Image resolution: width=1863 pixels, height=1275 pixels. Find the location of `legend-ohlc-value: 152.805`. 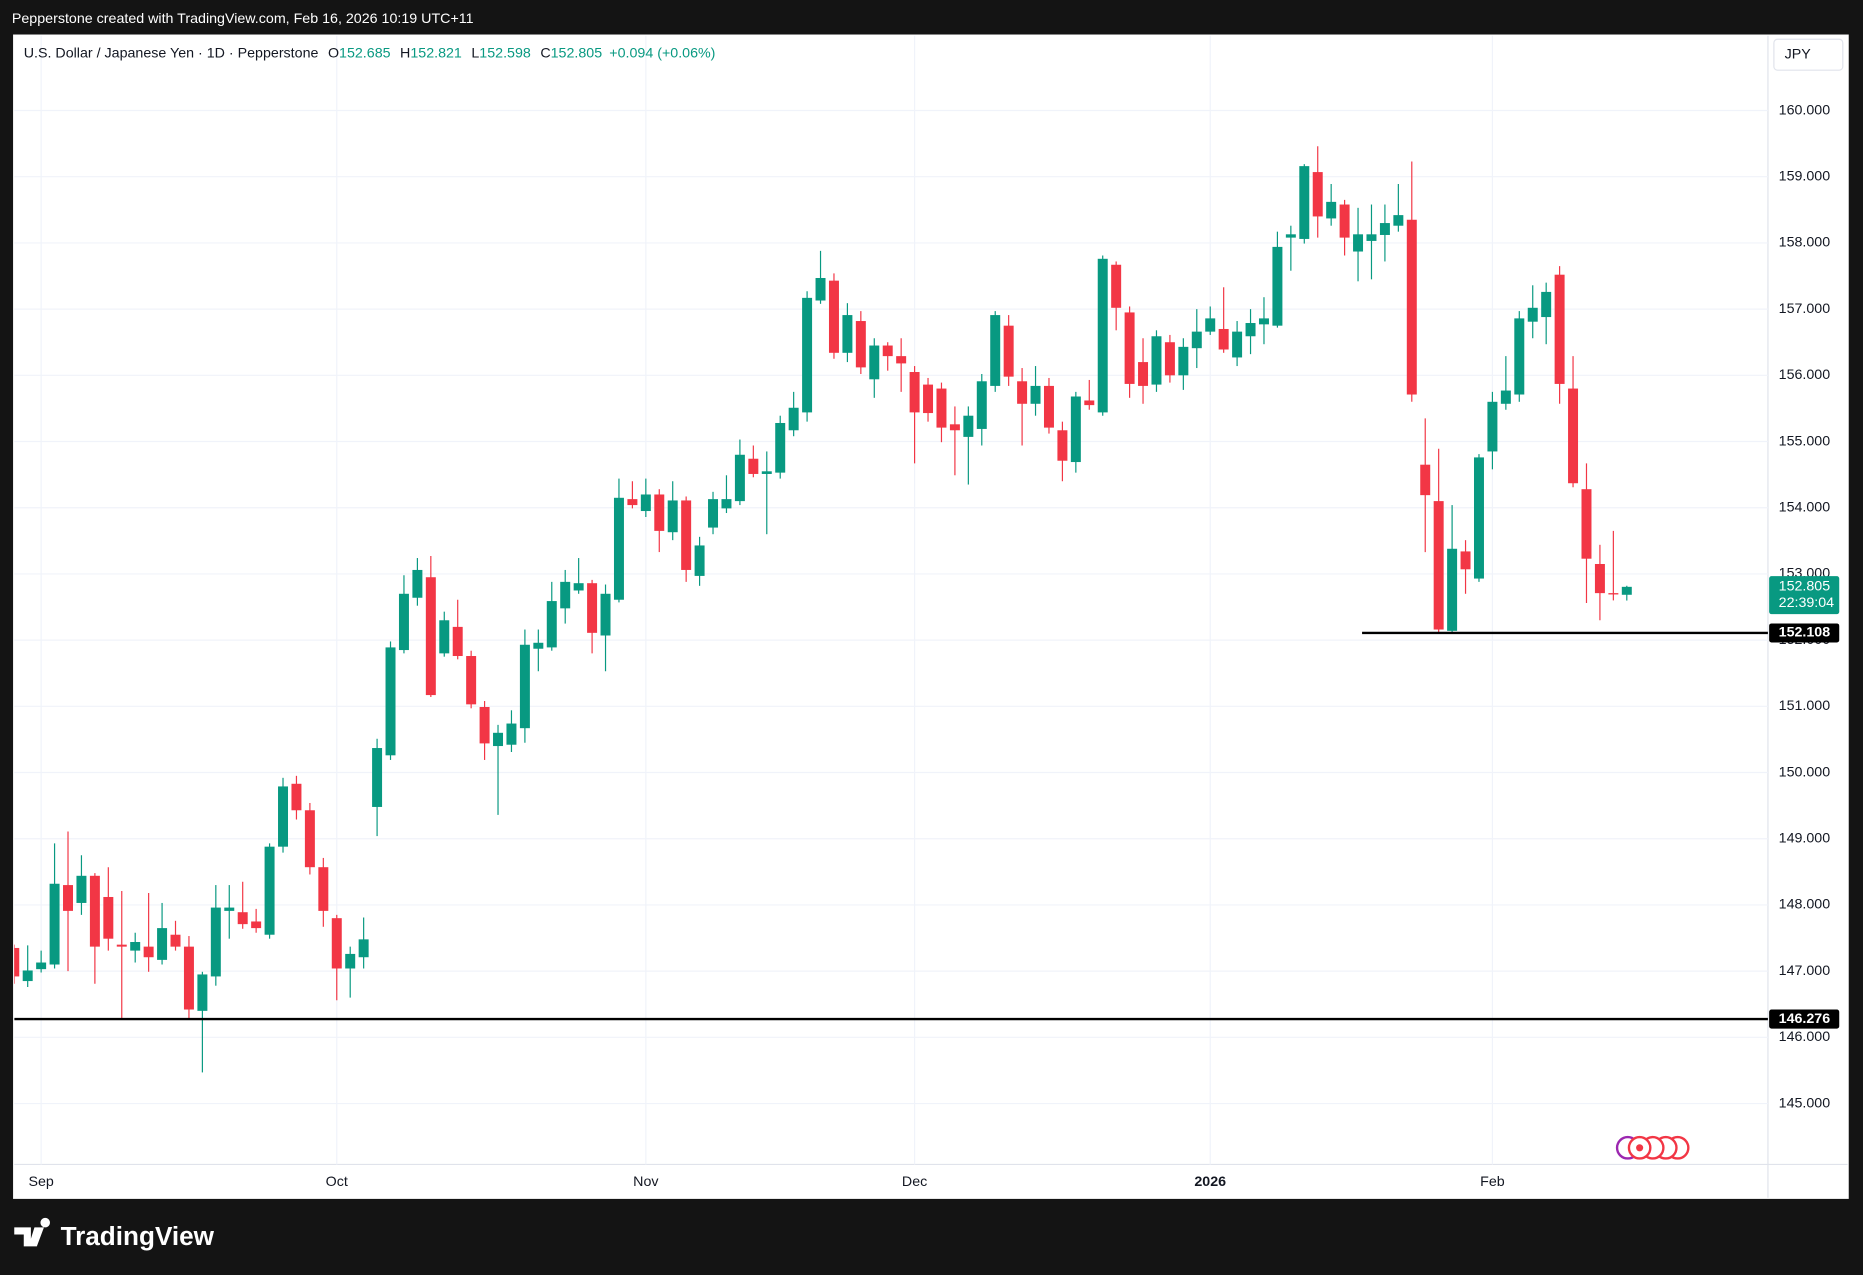

legend-ohlc-value: 152.805 is located at coordinates (577, 53).